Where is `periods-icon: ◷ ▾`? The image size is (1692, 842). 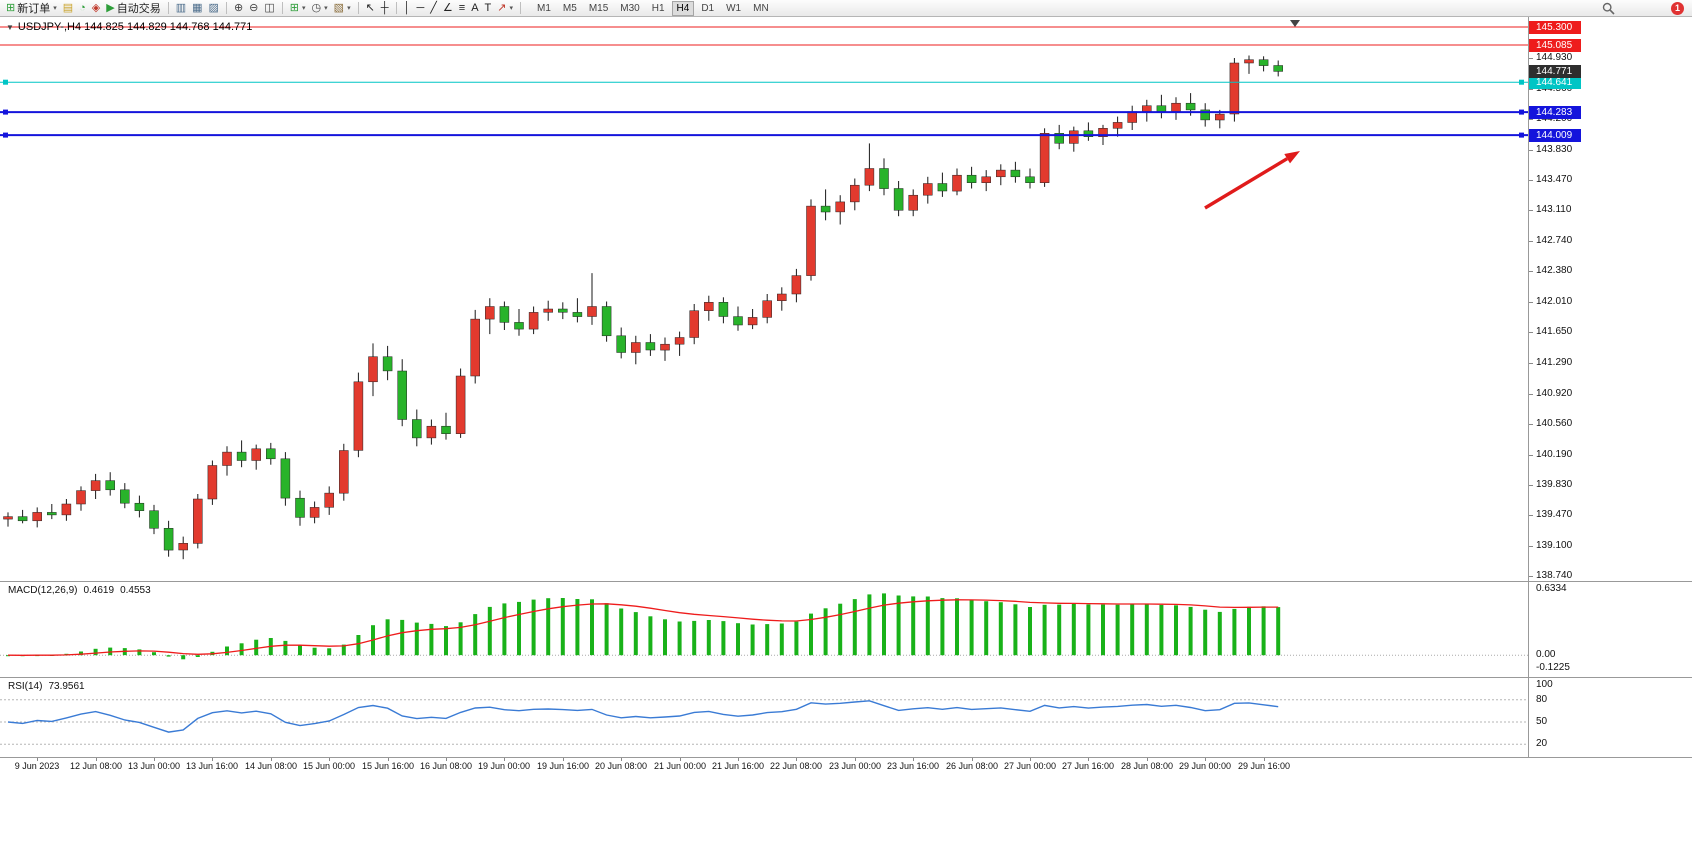 periods-icon: ◷ ▾ is located at coordinates (320, 8).